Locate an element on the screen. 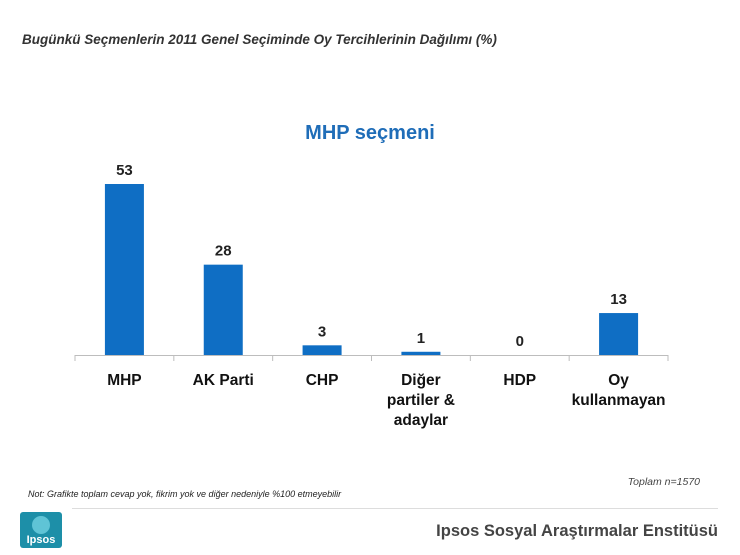 This screenshot has width=740, height=555. sample-size-label: Toplam n=1570 is located at coordinates (663, 482).